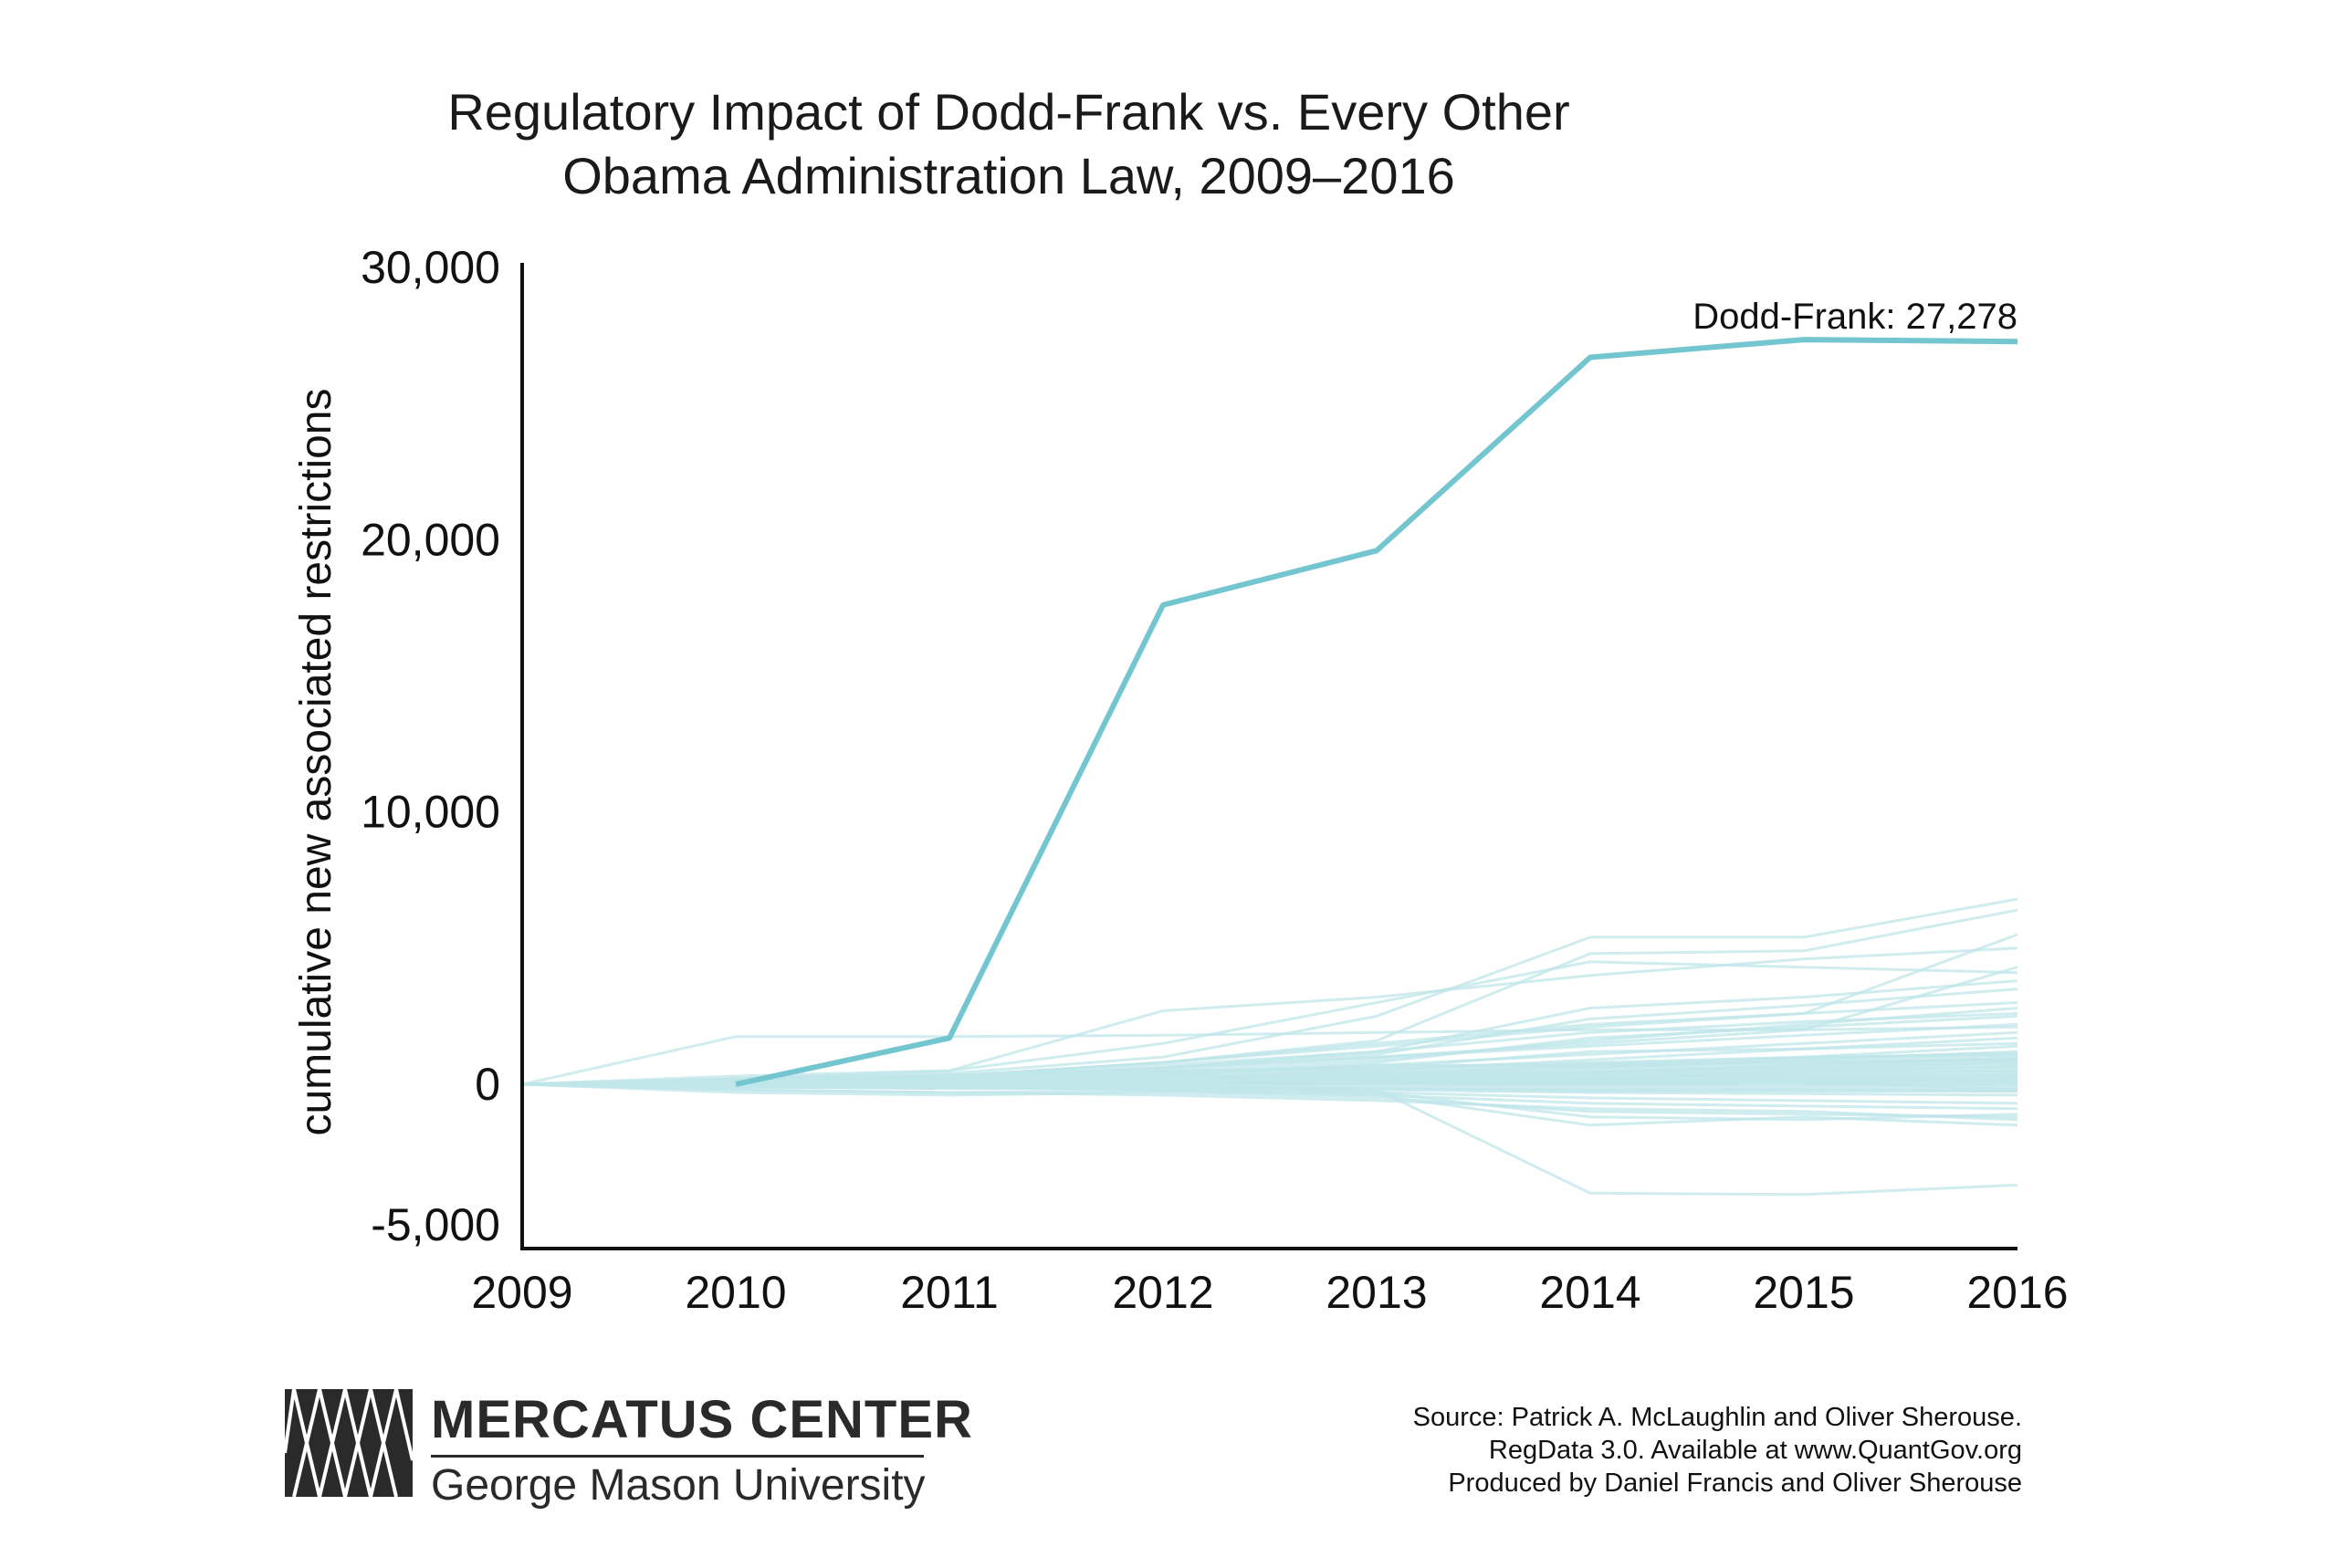 The image size is (2337, 1568). Describe the element at coordinates (2017, 1293) in the screenshot. I see `x-tick-label: 2016` at that location.